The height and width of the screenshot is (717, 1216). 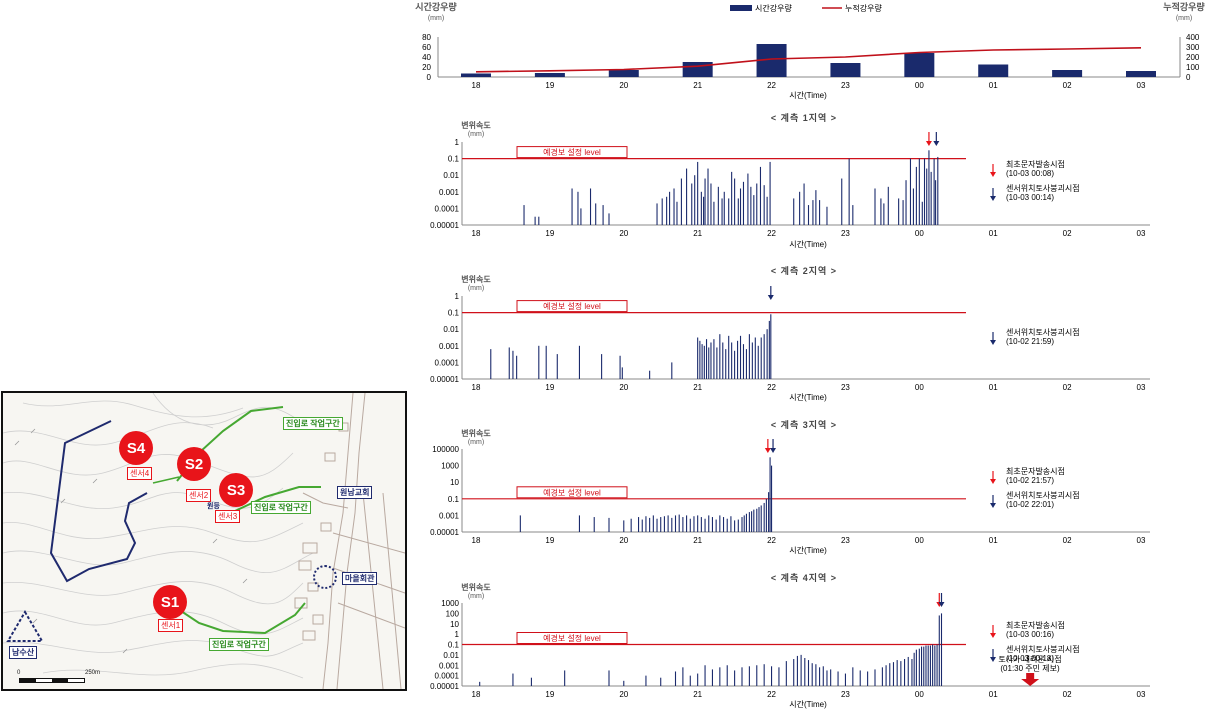 I want to click on left-axis-label: 시간강우량, so click(x=436, y=6).